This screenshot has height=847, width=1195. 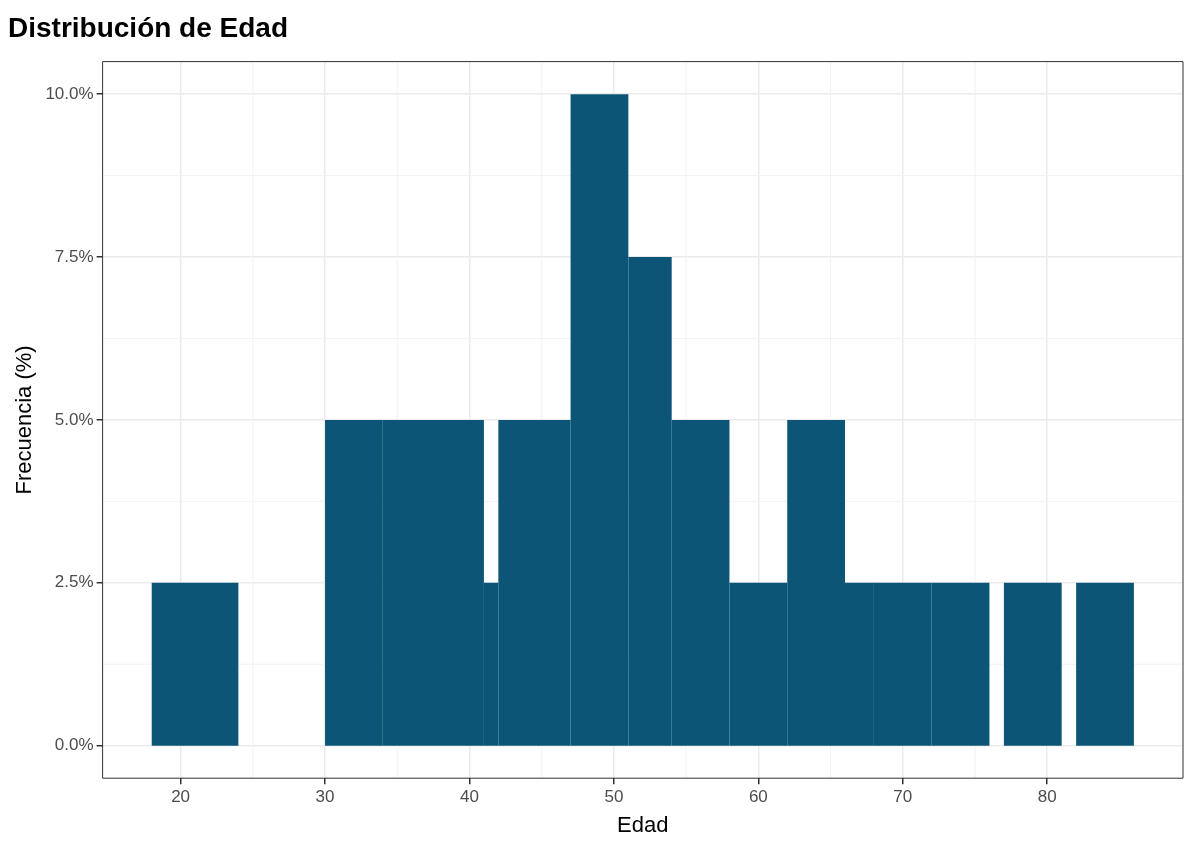 What do you see at coordinates (181, 797) in the screenshot?
I see `x-tick-label: 20` at bounding box center [181, 797].